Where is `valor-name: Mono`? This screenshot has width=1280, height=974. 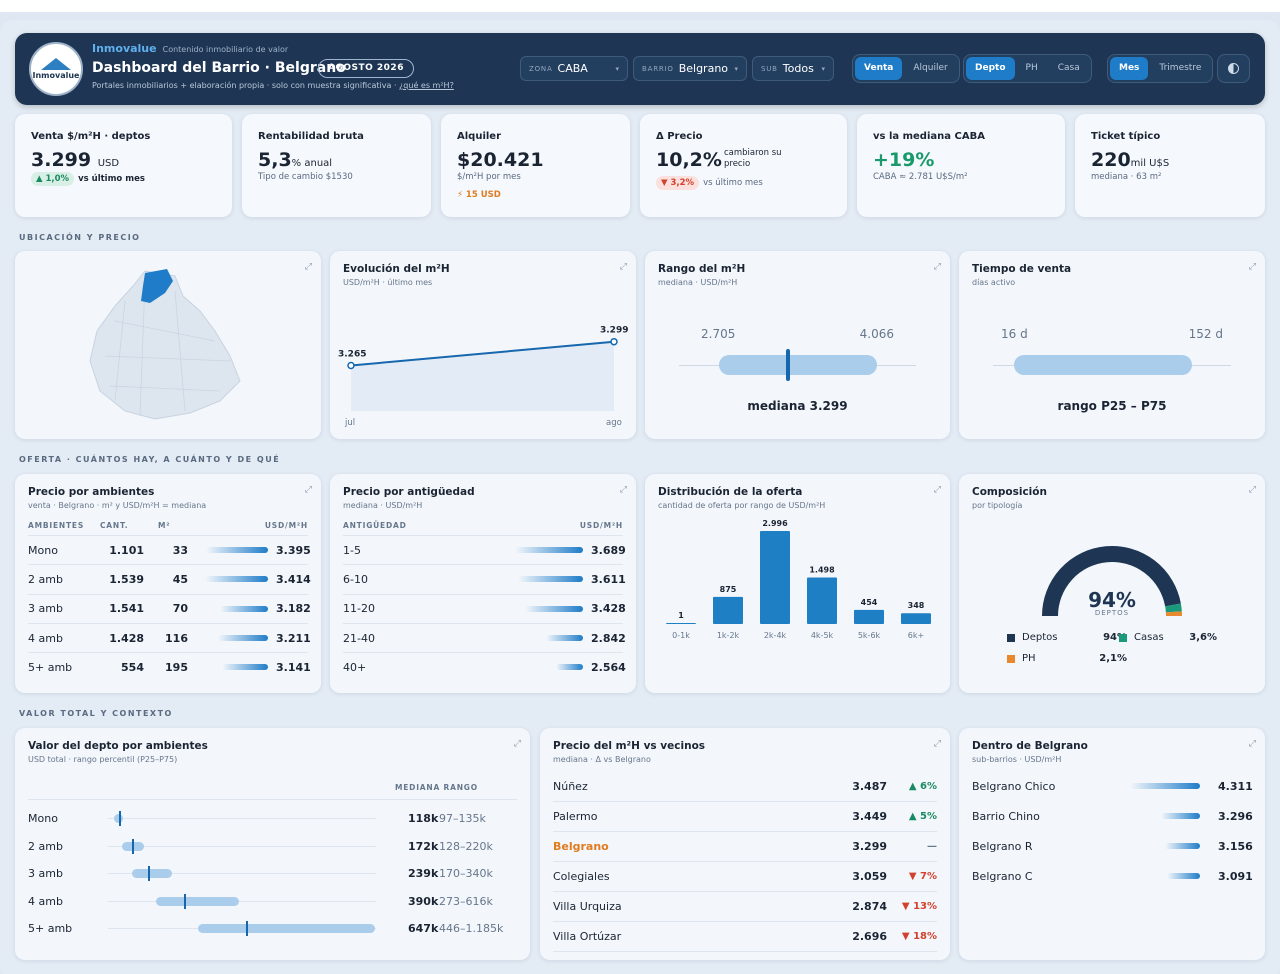
valor-name: Mono is located at coordinates (43, 818).